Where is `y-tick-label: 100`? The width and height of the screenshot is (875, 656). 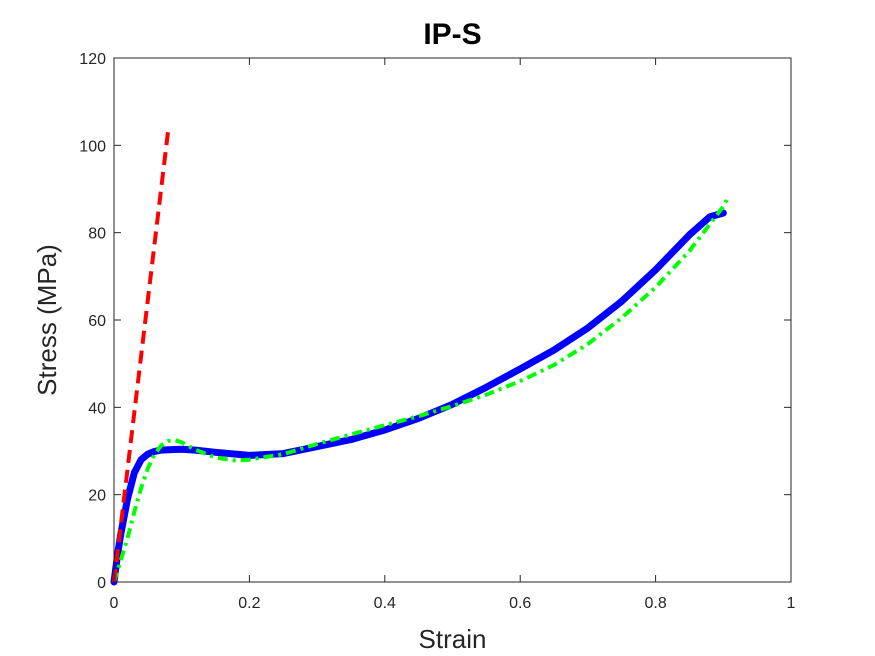 y-tick-label: 100 is located at coordinates (92, 146).